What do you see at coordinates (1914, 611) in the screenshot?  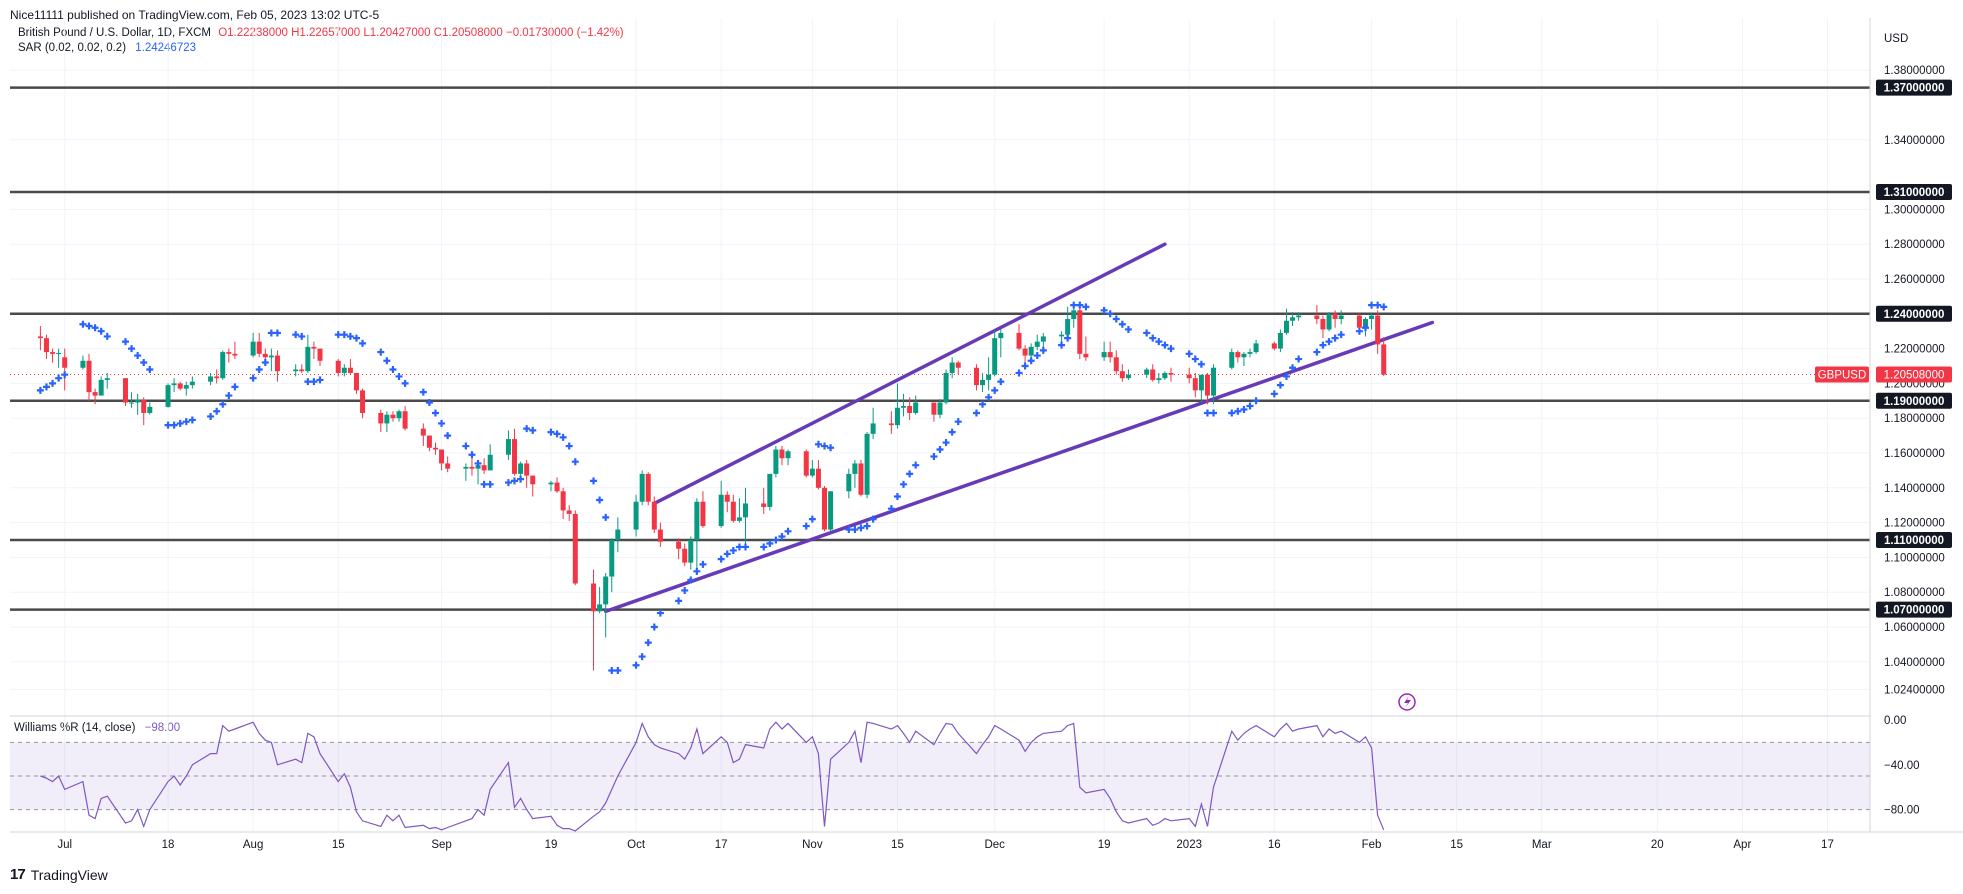 I see `level-price-tag-label: 1.07000000` at bounding box center [1914, 611].